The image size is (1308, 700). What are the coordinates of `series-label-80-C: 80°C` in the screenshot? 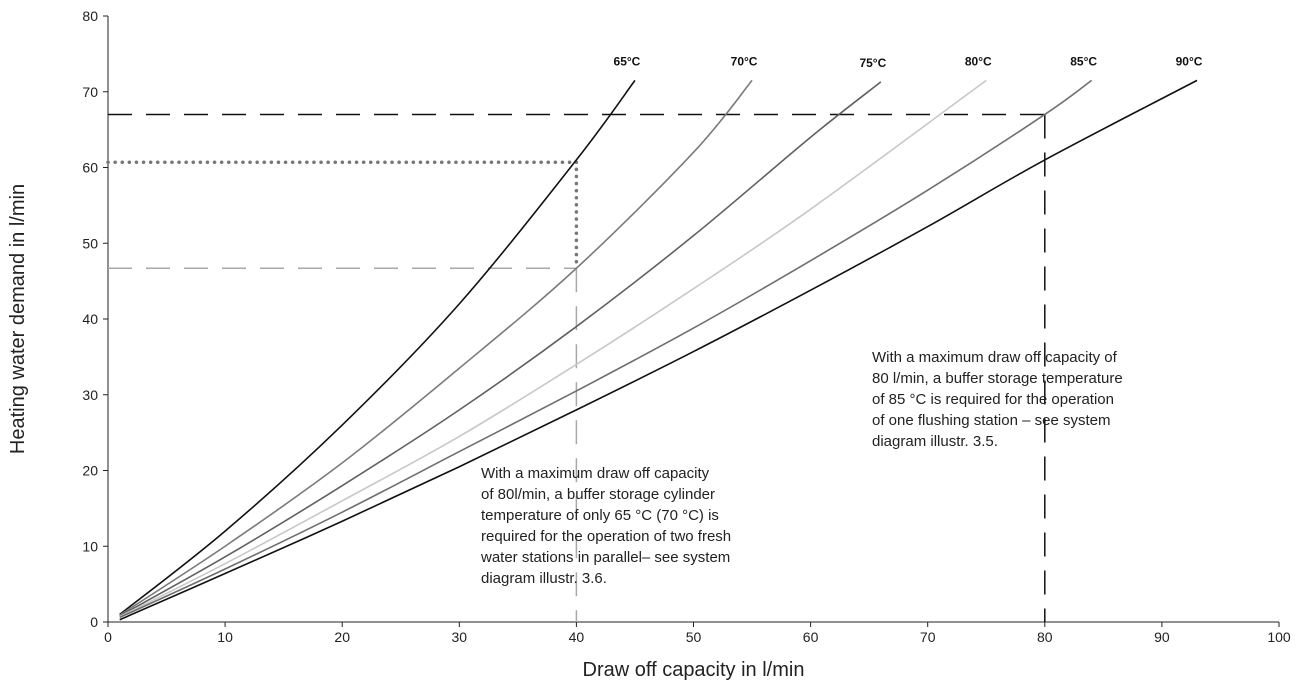 It's located at (978, 61).